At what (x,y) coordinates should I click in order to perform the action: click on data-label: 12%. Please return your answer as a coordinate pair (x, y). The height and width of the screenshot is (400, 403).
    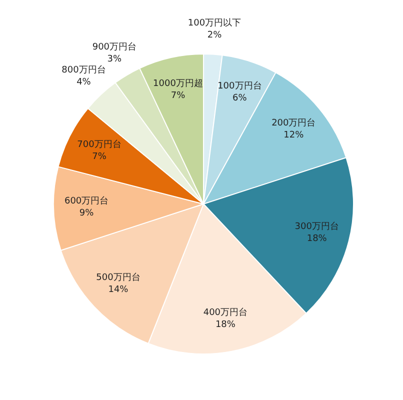
    Looking at the image, I should click on (294, 135).